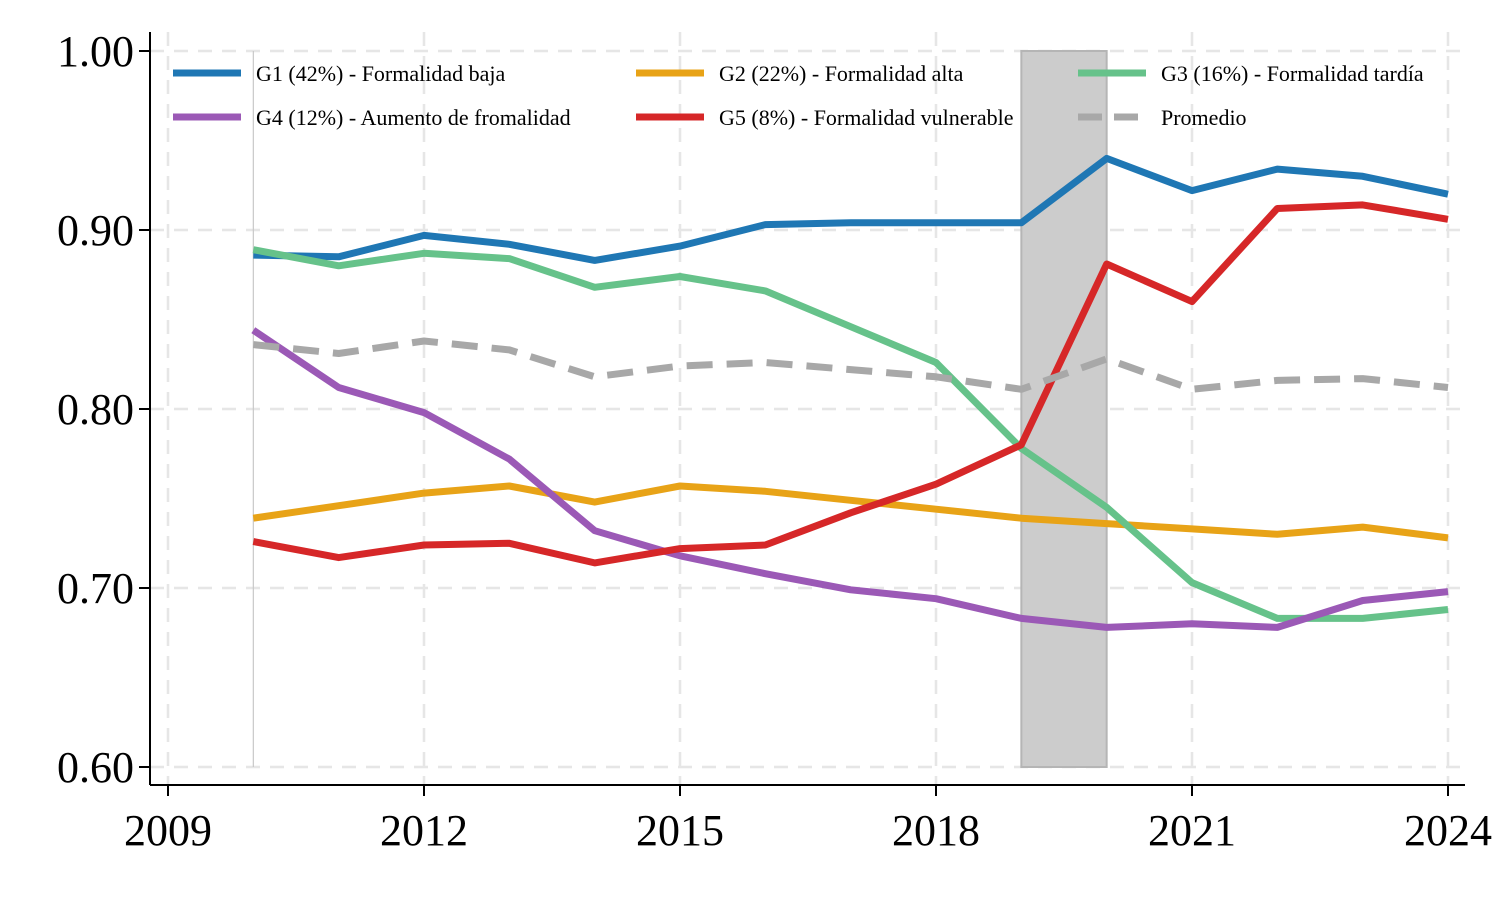 The image size is (1500, 900). Describe the element at coordinates (866, 117) in the screenshot. I see `legend-label: G5 (8%) - Formalidad vulnerable` at that location.